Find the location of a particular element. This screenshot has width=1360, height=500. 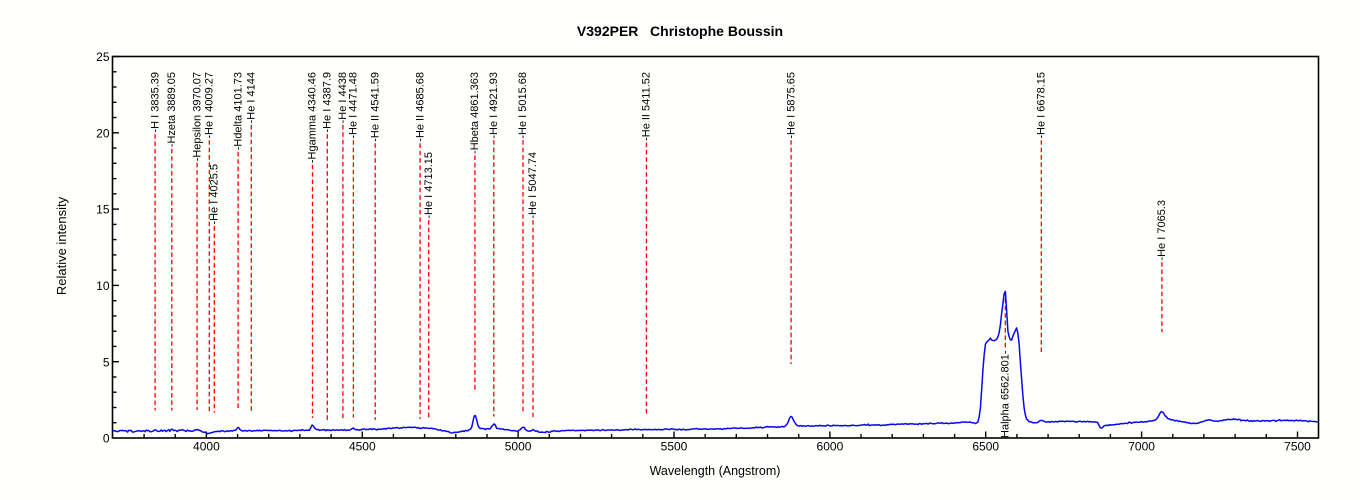

svg-text: 20 is located at coordinates (103, 133).